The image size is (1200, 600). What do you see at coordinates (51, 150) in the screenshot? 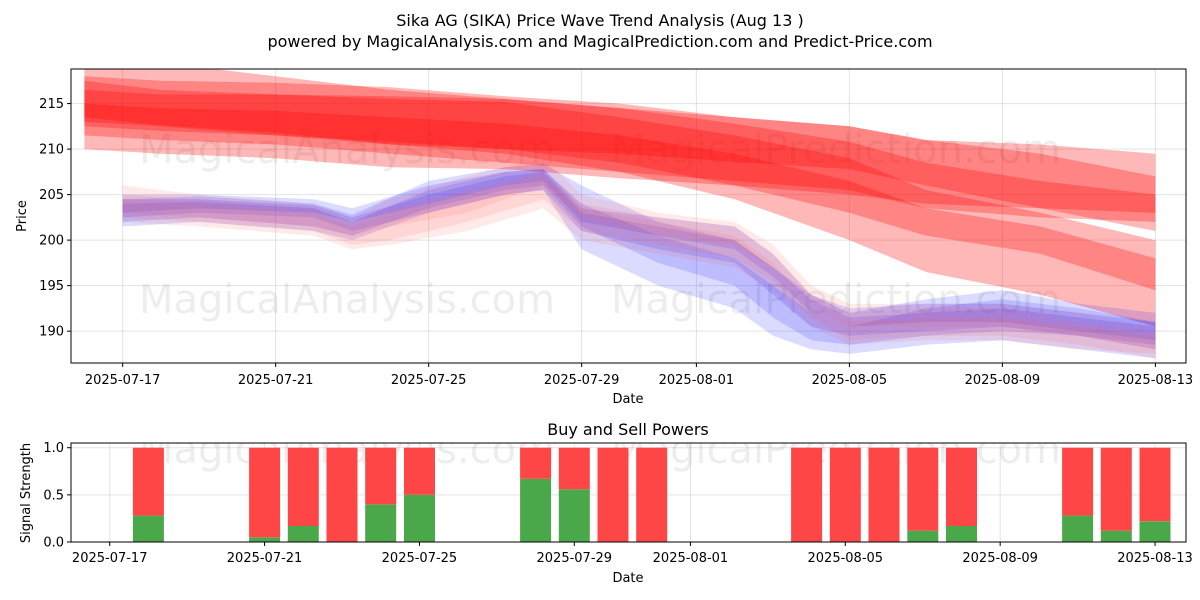
I see `price-y-tick-label: 210` at bounding box center [51, 150].